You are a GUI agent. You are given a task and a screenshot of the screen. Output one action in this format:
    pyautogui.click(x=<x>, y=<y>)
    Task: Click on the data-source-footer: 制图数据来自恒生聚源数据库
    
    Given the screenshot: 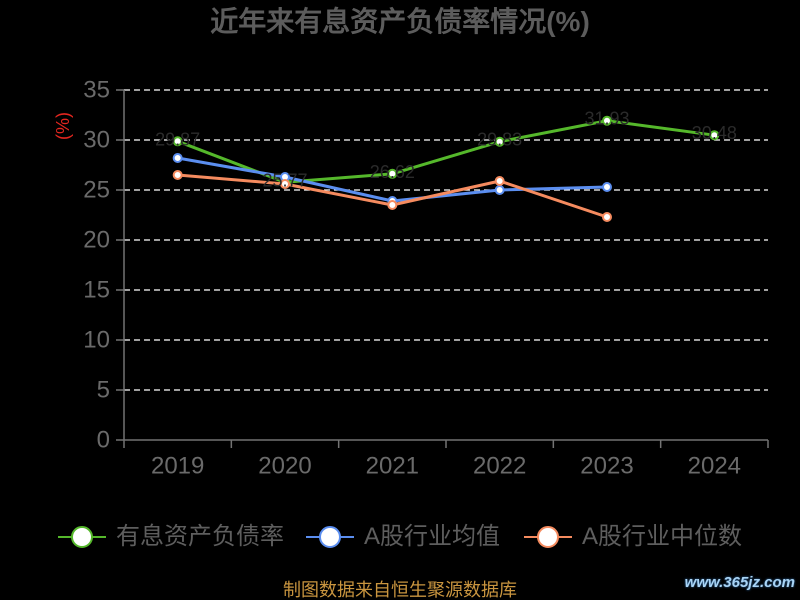 What is the action you would take?
    pyautogui.click(x=400, y=590)
    